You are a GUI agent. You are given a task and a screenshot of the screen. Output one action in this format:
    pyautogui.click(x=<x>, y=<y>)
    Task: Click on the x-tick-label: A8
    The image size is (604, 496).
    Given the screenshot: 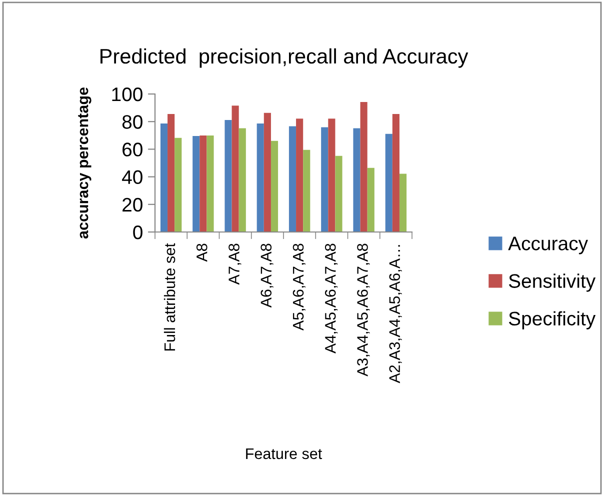 What is the action you would take?
    pyautogui.click(x=202, y=253)
    